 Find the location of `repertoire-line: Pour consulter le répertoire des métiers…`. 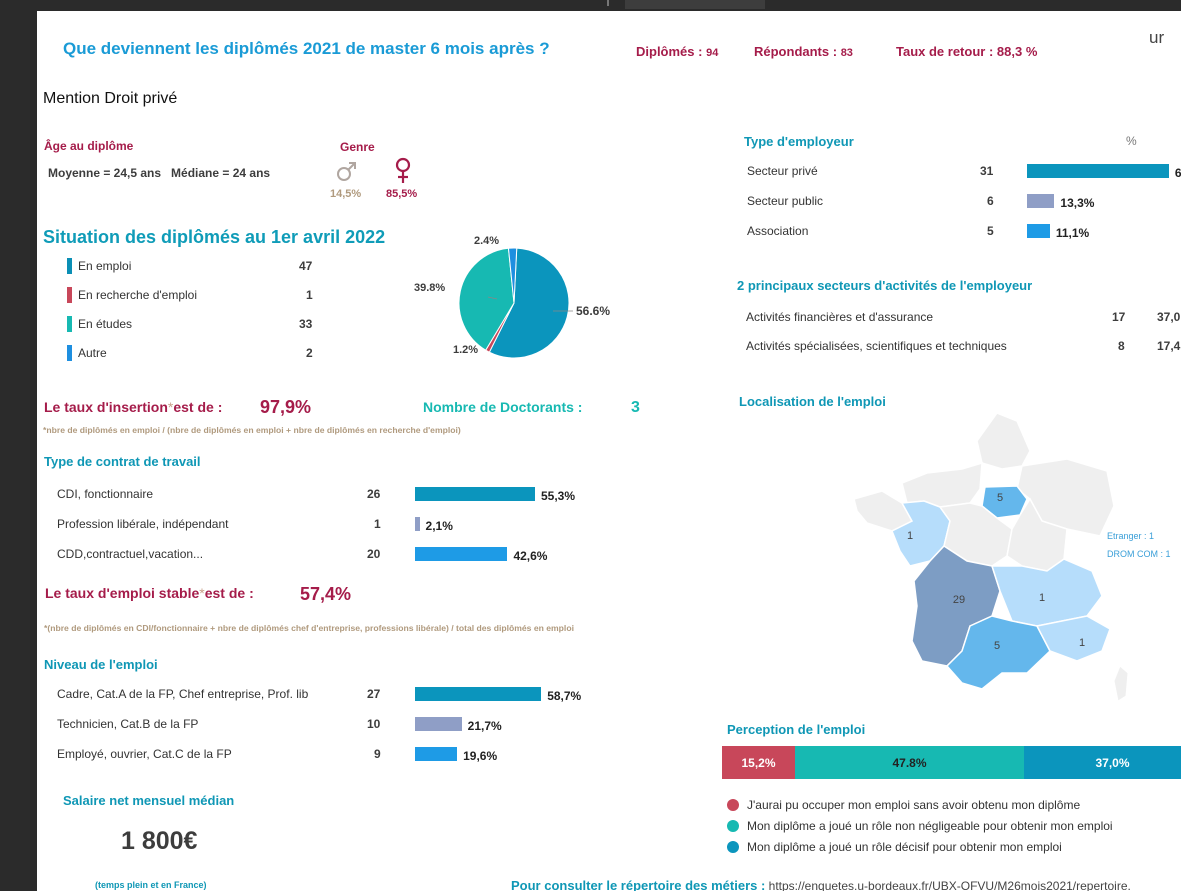

repertoire-line: Pour consulter le répertoire des métiers… is located at coordinates (821, 885).